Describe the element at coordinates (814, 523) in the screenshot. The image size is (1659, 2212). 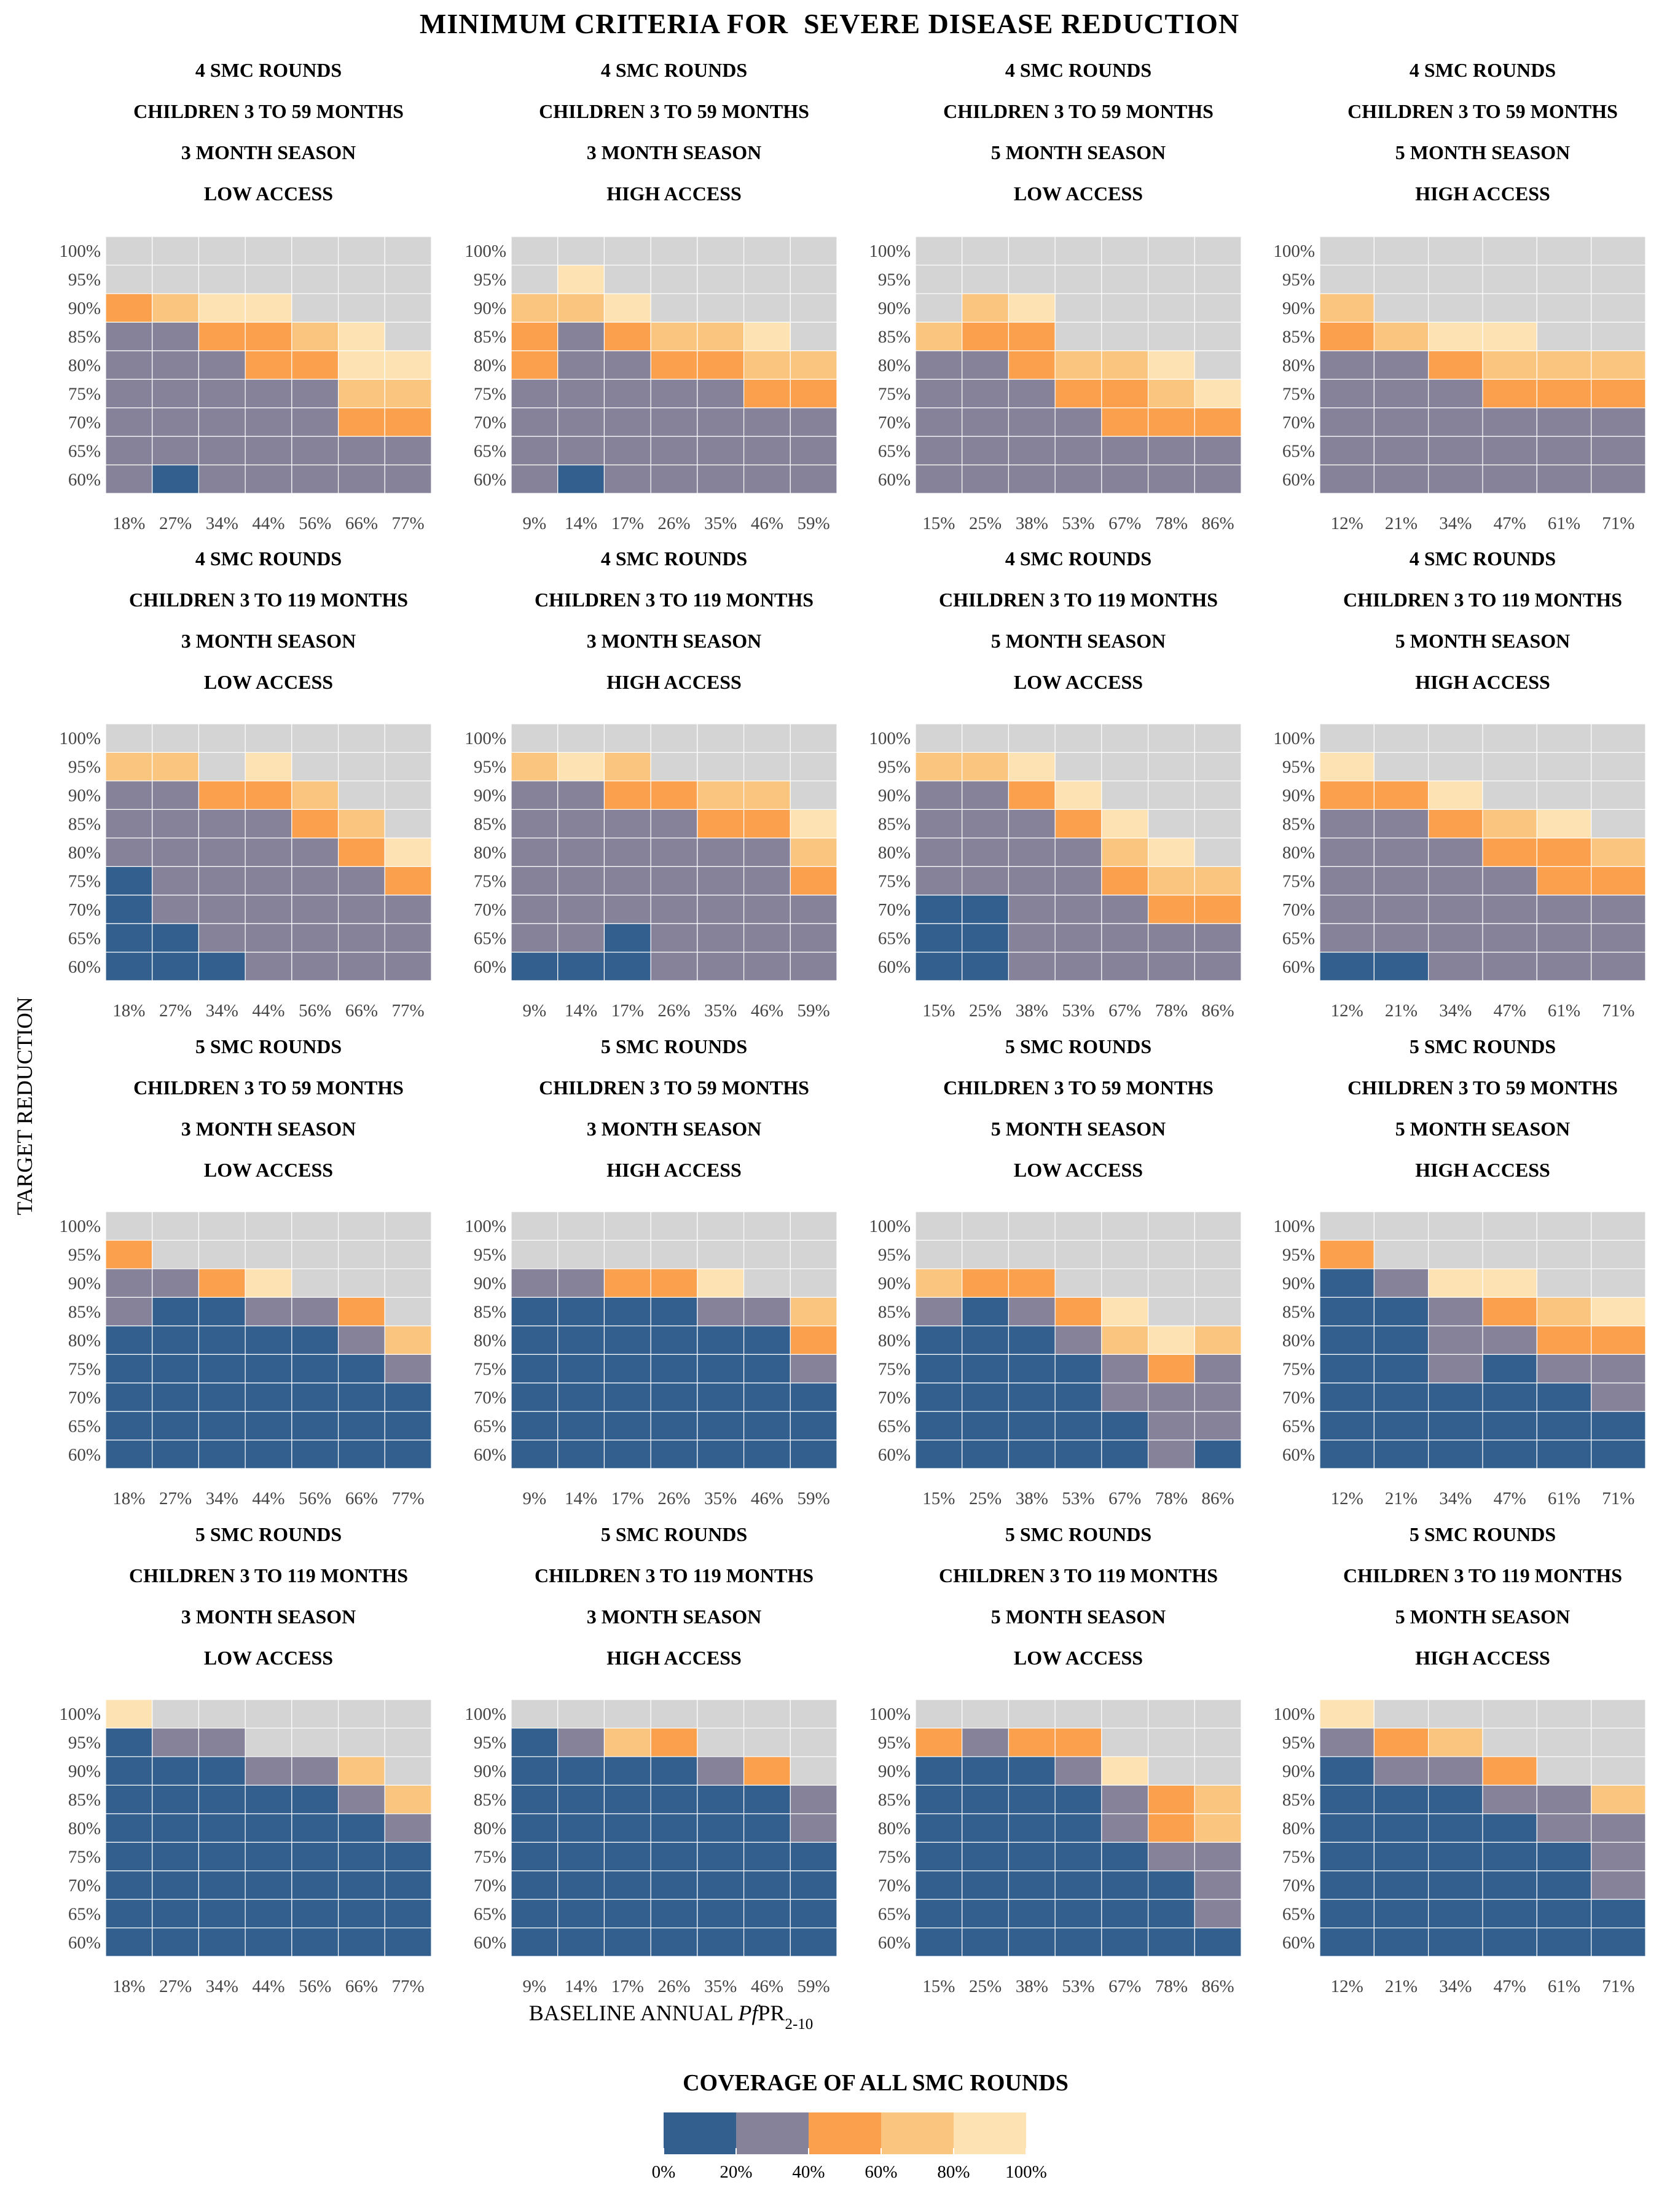
I see `x-tick-label: 59%` at that location.